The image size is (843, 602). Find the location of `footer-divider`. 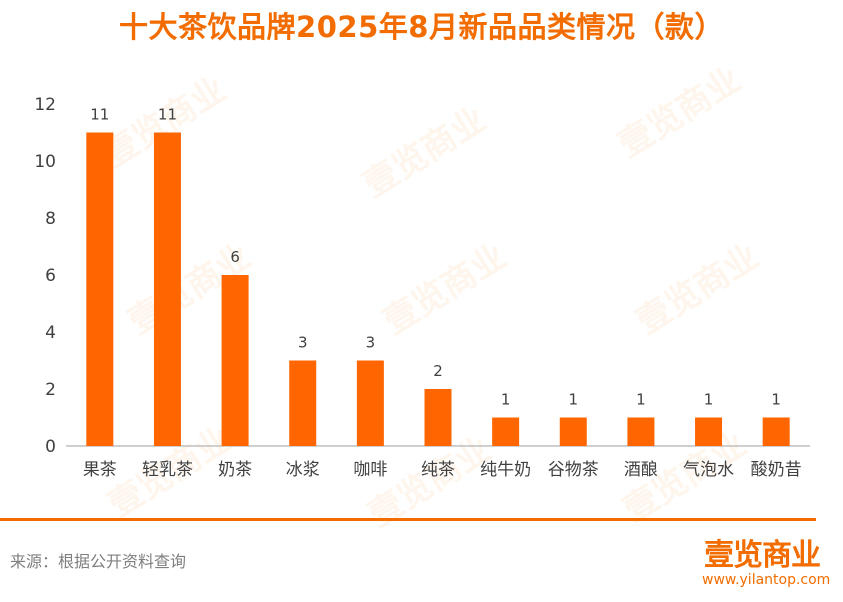

footer-divider is located at coordinates (408, 519).